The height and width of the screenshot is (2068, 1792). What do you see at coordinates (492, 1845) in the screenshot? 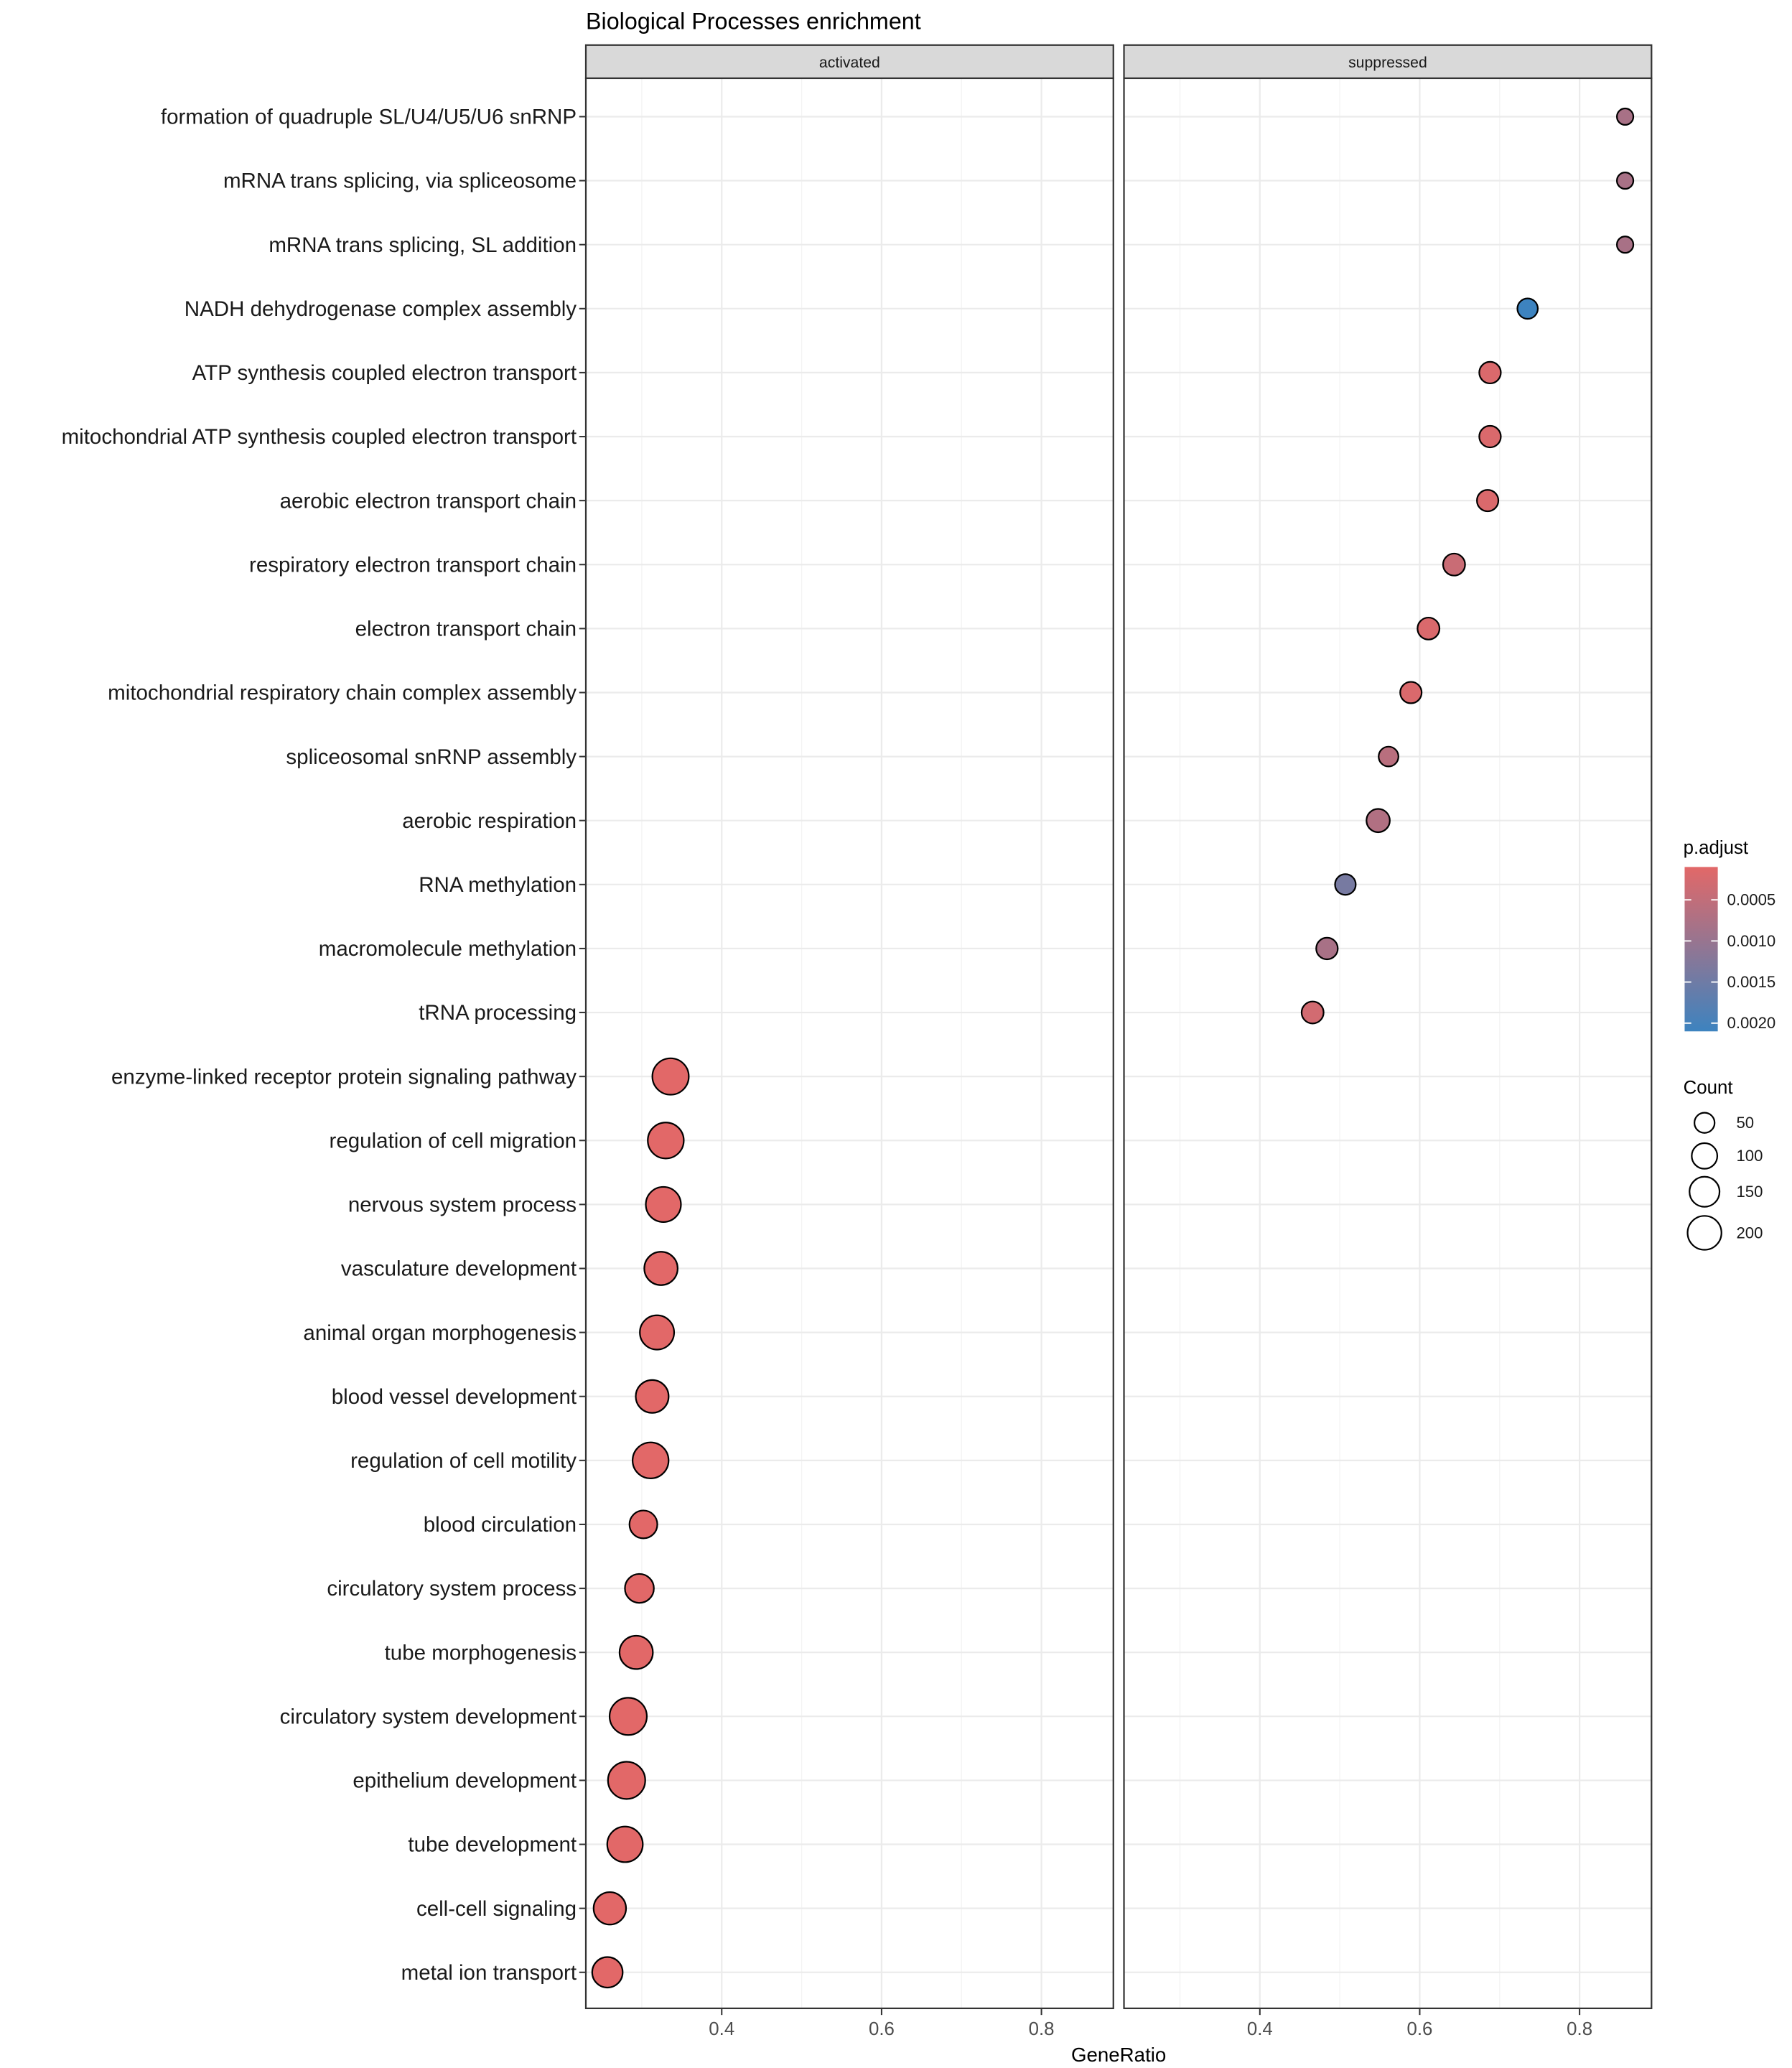
I see `y-tick-label: tube development` at bounding box center [492, 1845].